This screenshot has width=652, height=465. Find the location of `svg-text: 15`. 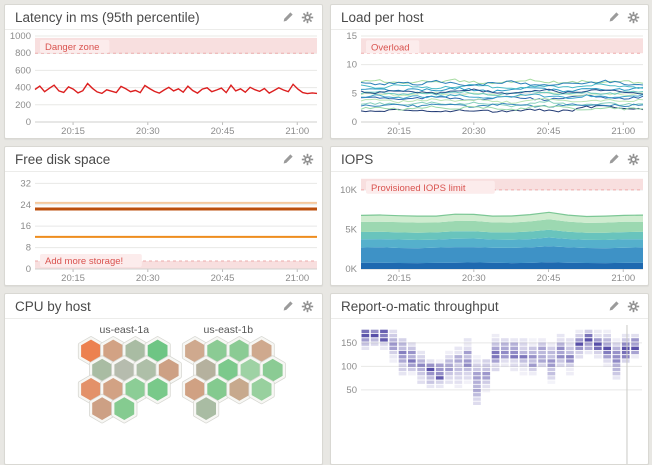

svg-text: 15 is located at coordinates (351, 36).